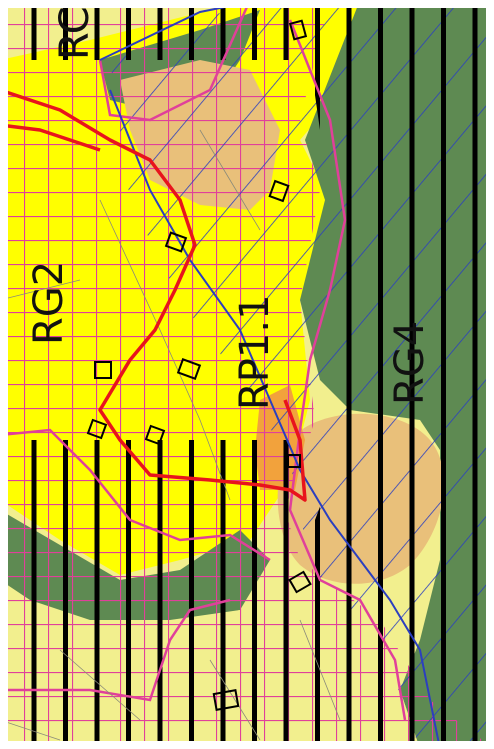 The image size is (494, 749). What do you see at coordinates (49, 303) in the screenshot?
I see `zone-label-rg2: RG2` at bounding box center [49, 303].